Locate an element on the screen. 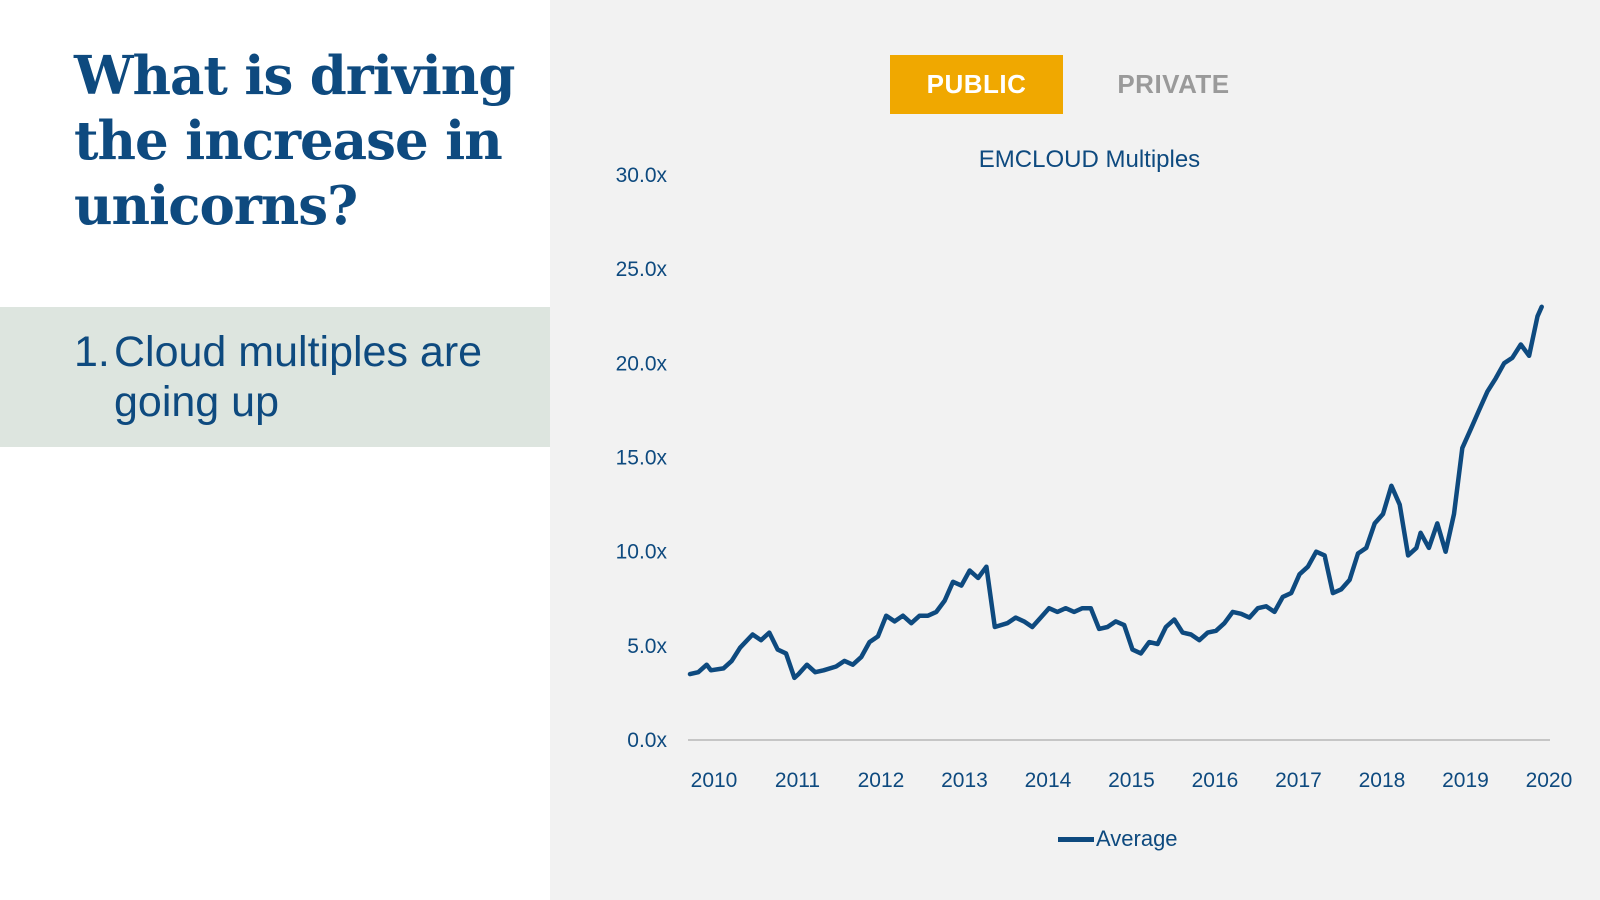 The image size is (1600, 900). tab-private: PRIVATE is located at coordinates (1173, 84).